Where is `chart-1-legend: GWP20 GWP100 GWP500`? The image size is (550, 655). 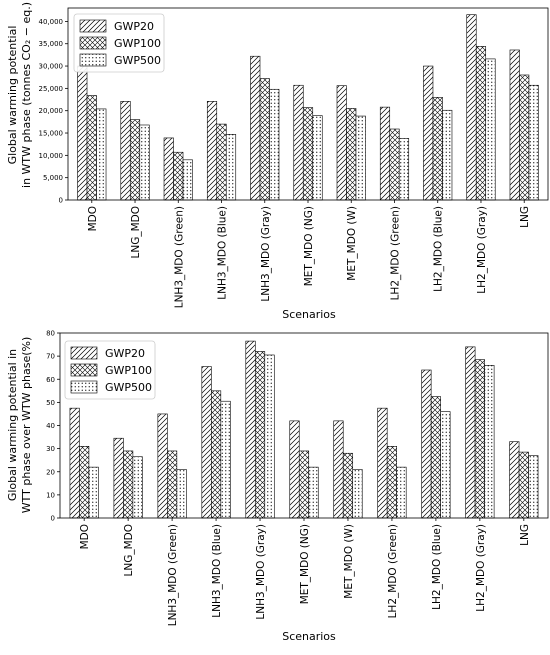 chart-1-legend: GWP20 GWP100 GWP500 is located at coordinates (119, 43).